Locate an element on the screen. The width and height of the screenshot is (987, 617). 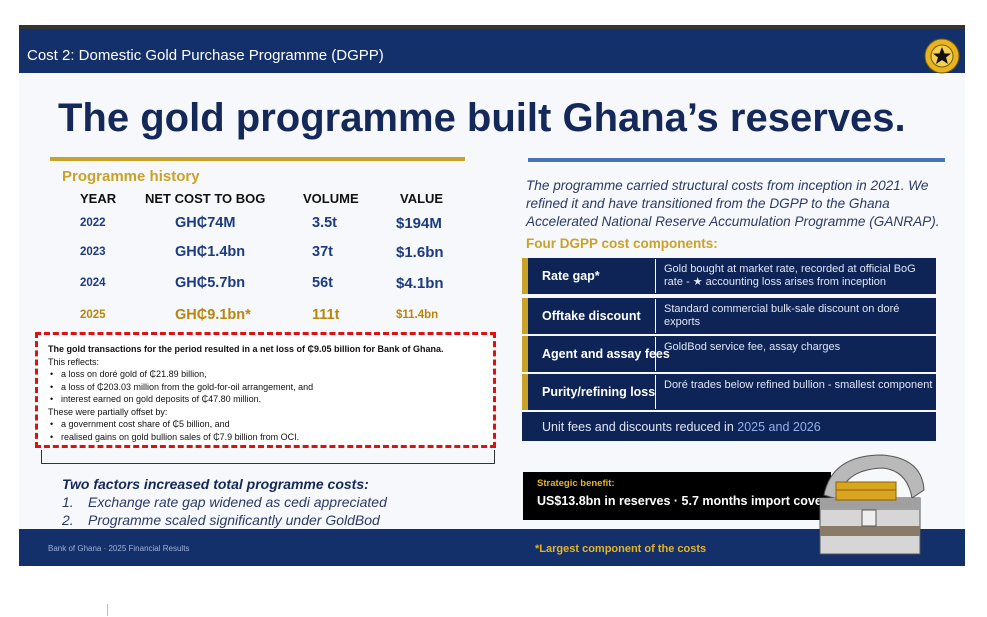
component-label: Agent and assay fees is located at coordinates (606, 354).